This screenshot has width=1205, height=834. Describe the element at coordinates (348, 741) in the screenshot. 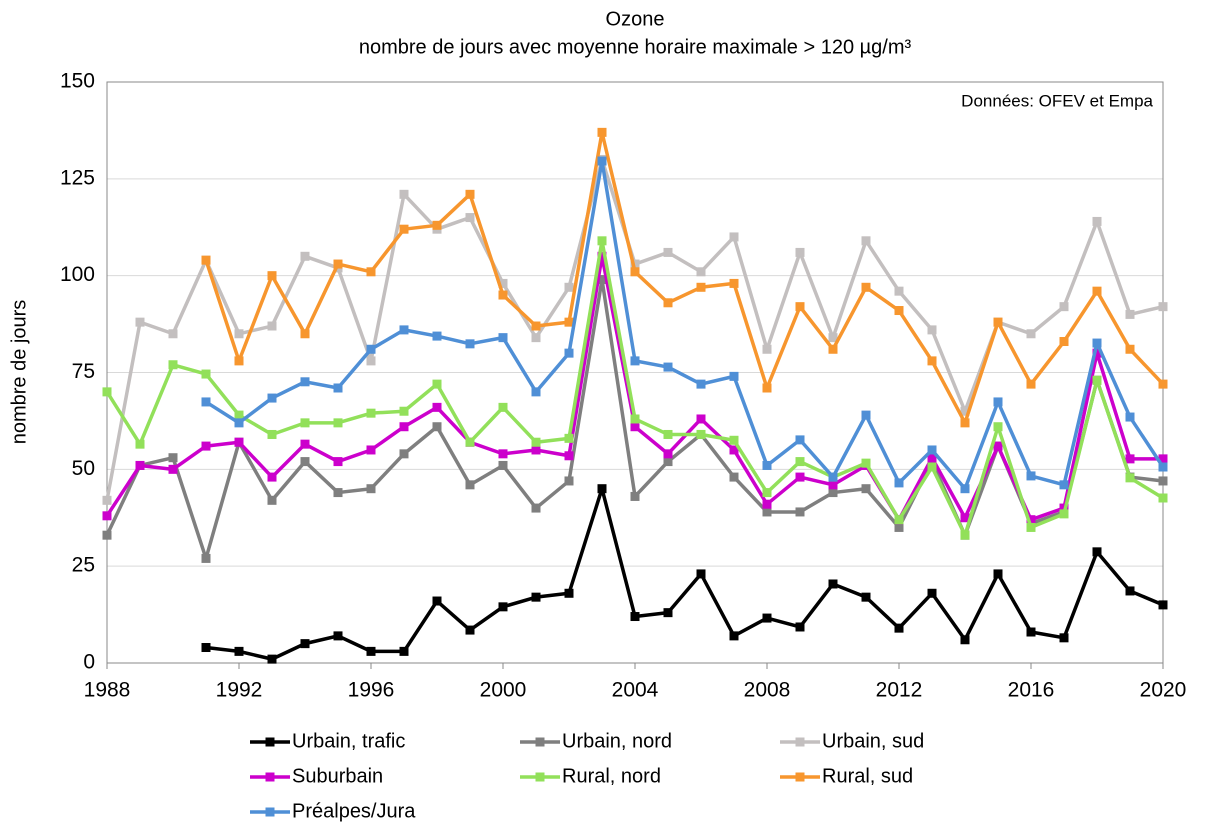

I see `legend-label: Urbain, trafic` at that location.